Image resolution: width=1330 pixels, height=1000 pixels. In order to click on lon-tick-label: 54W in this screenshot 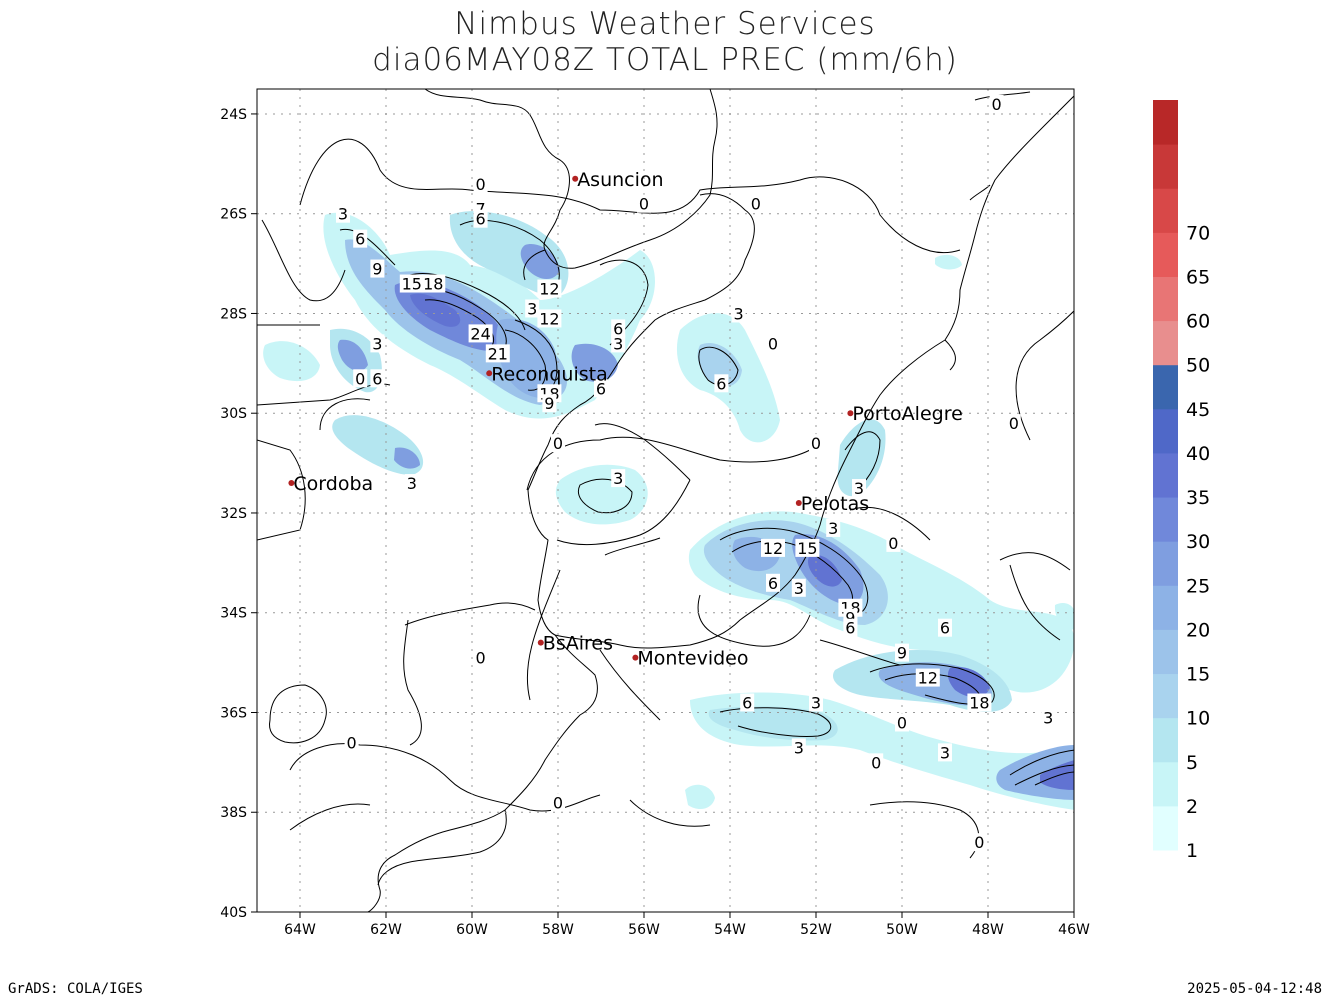, I will do `click(730, 930)`.